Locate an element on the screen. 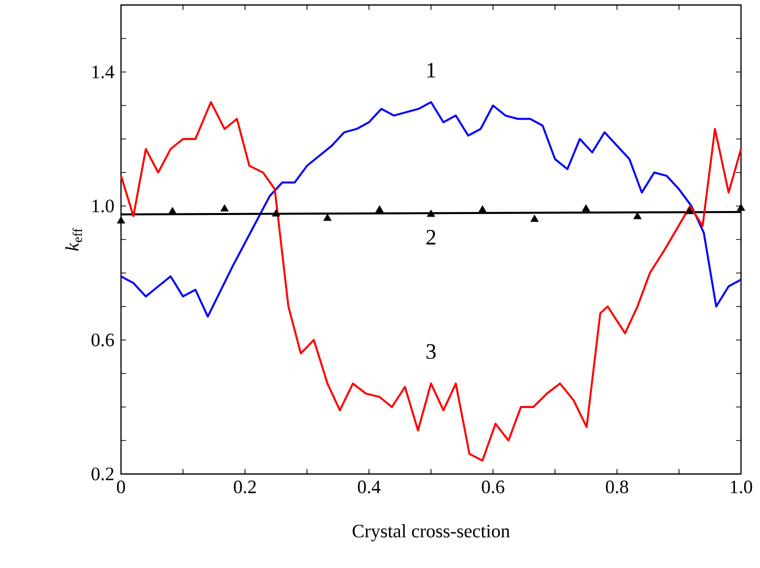  x-tick-label: 0.8 is located at coordinates (617, 487).